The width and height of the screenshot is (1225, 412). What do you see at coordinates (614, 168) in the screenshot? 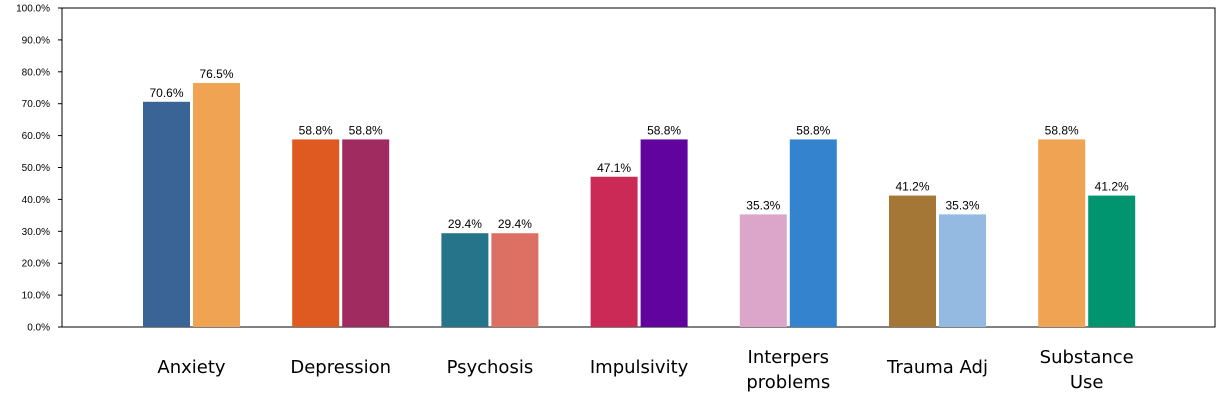
I see `data-label: 47.1%` at bounding box center [614, 168].